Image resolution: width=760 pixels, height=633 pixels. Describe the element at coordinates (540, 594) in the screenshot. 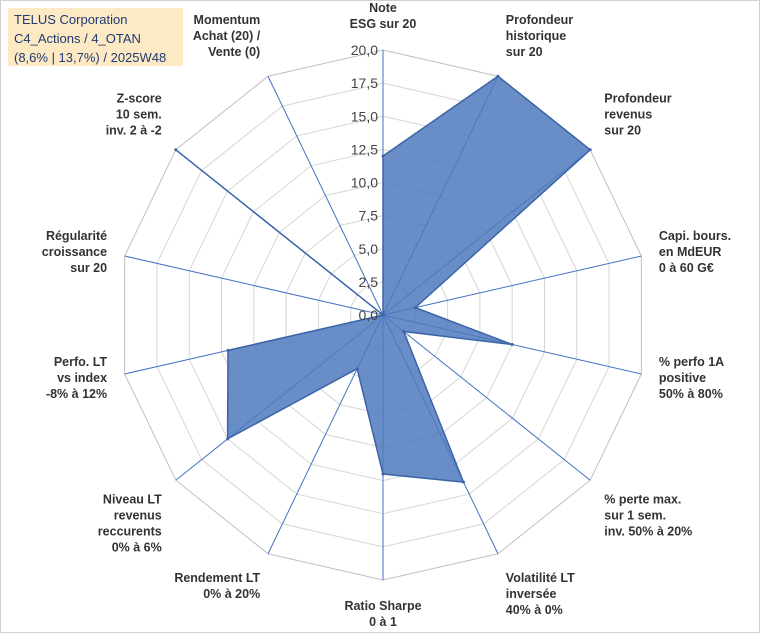

I see `axis-label: Volatilité LT inversée 40% à 0%` at that location.